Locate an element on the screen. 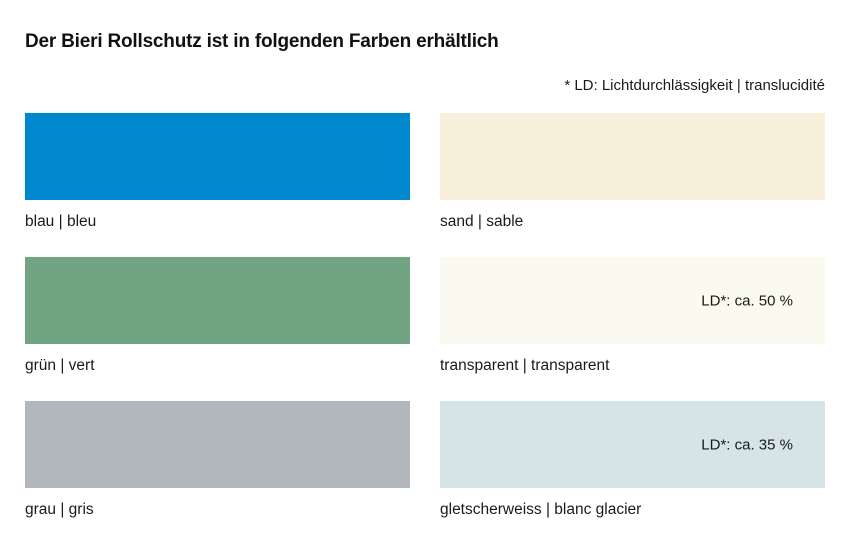 This screenshot has width=850, height=550. color-swatch-sand is located at coordinates (632, 156).